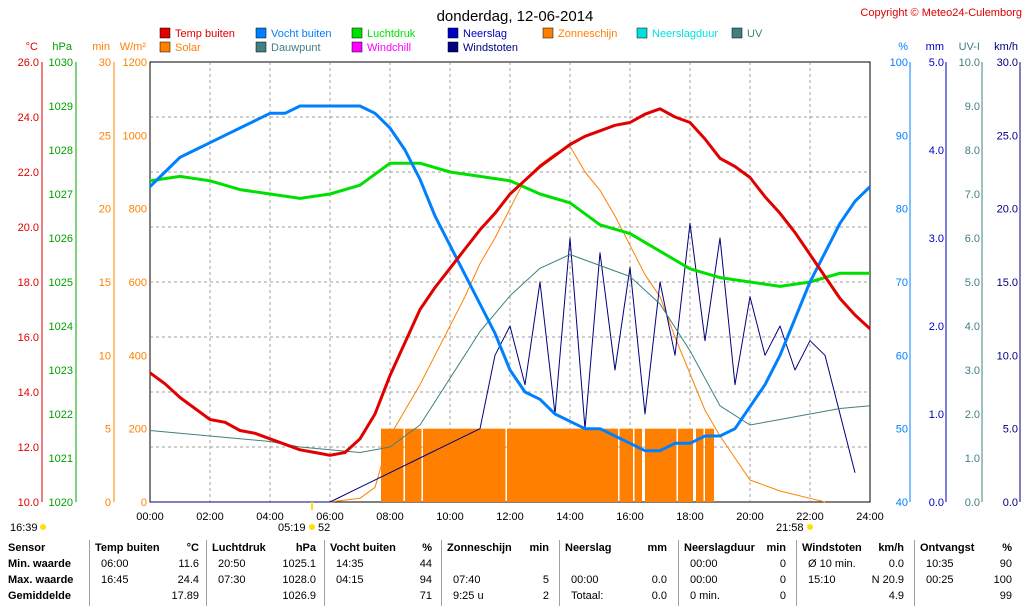  I want to click on legend-label: Zonneschijn, so click(587, 34).